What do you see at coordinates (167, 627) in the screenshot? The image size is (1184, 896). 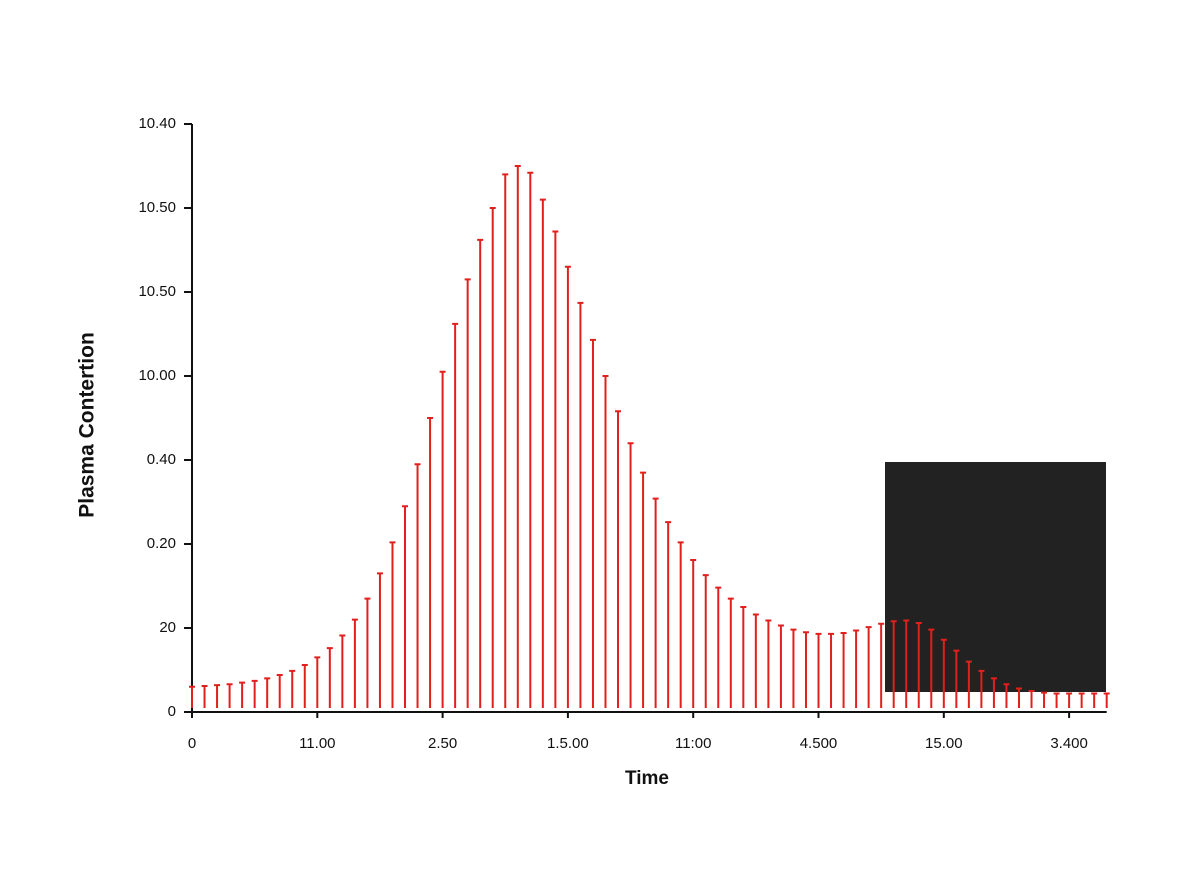 I see `y-tick-label: 20` at bounding box center [167, 627].